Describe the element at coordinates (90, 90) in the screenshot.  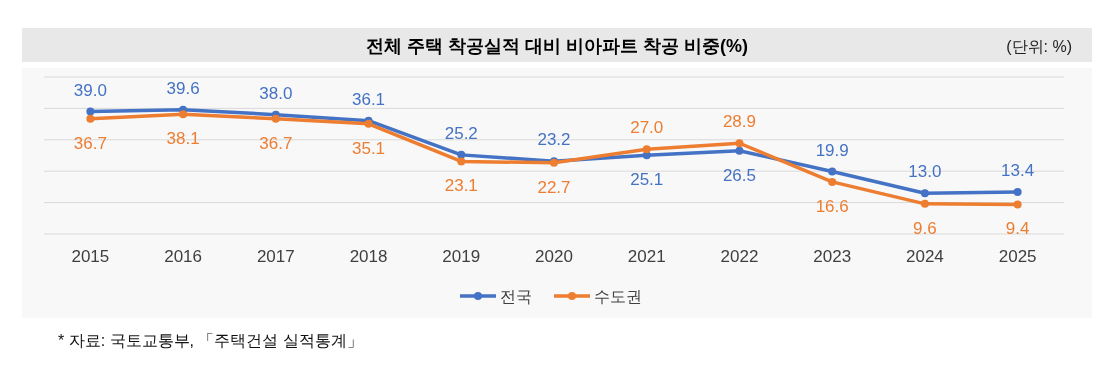
I see `data-label: 39.0` at that location.